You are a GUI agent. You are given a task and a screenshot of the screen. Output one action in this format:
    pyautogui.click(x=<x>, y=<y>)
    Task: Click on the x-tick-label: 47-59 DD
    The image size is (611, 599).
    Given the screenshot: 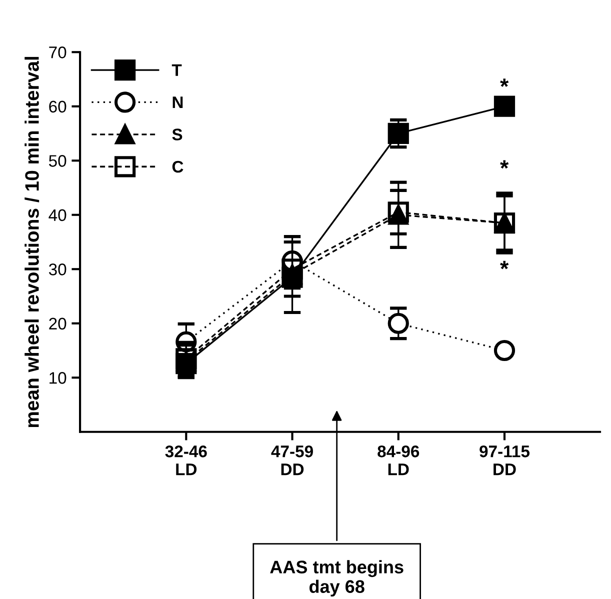 What is the action you would take?
    pyautogui.click(x=292, y=461)
    